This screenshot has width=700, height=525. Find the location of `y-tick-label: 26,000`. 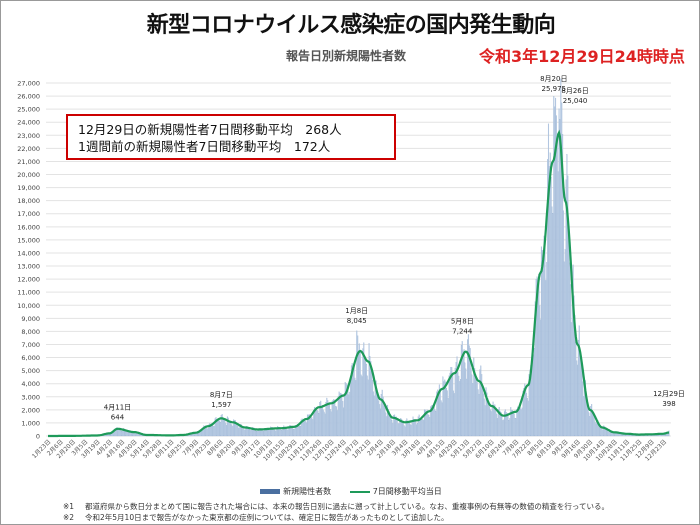

y-tick-label: 26,000 is located at coordinates (28, 97).